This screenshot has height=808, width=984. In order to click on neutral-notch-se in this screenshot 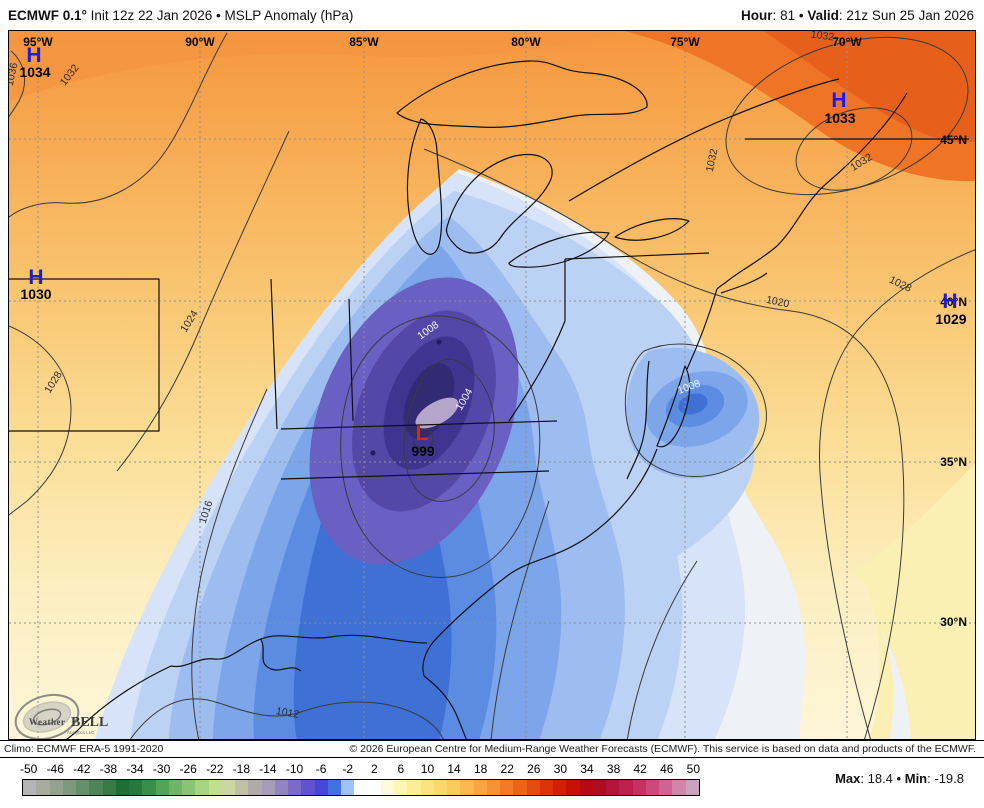, I will do `click(896, 684)`.